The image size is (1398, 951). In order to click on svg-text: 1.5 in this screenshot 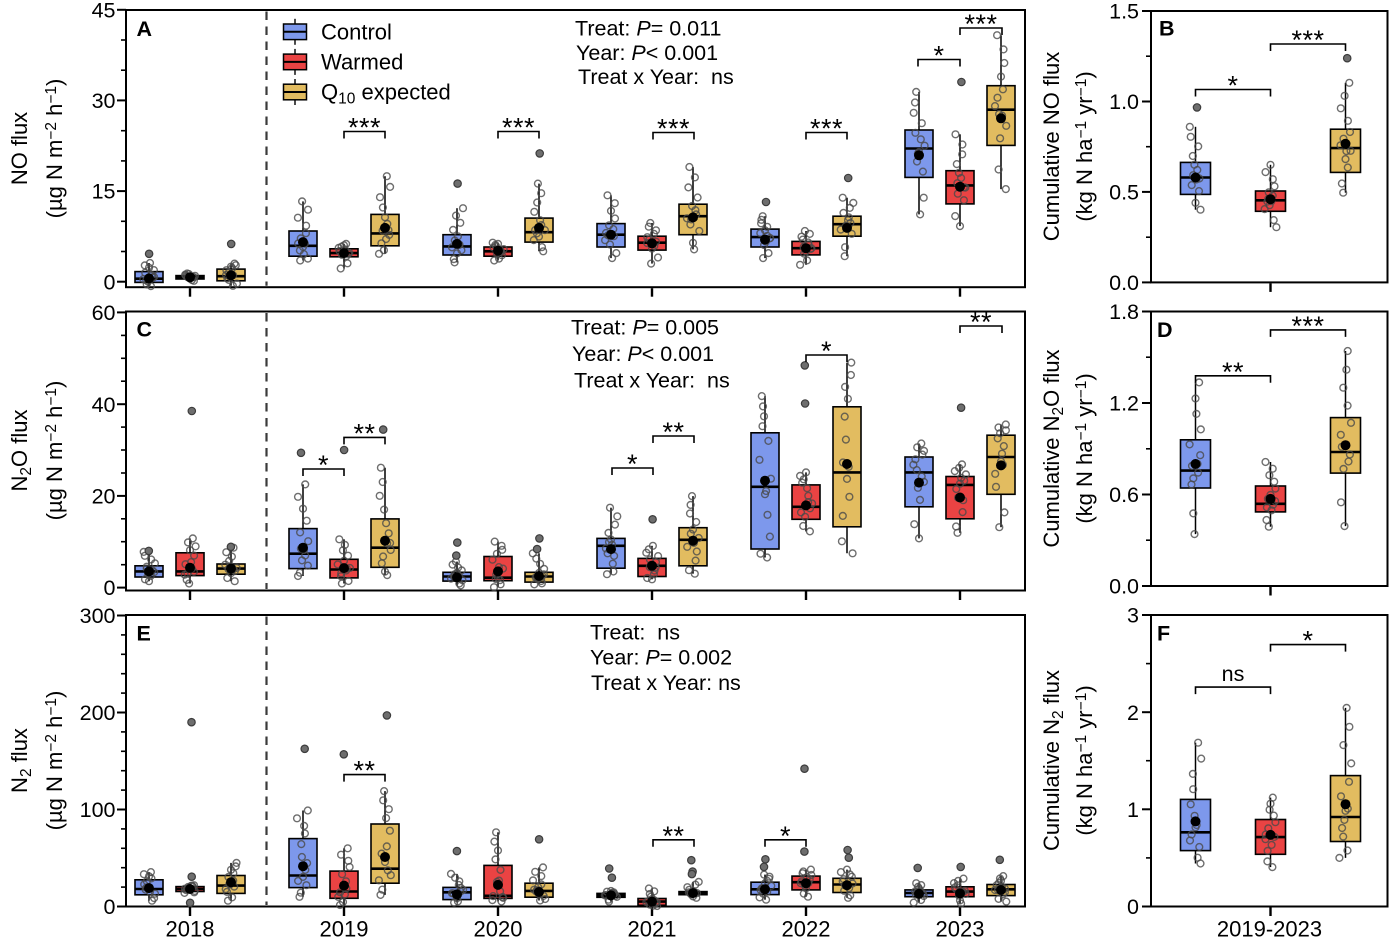, I will do `click(1124, 12)`.